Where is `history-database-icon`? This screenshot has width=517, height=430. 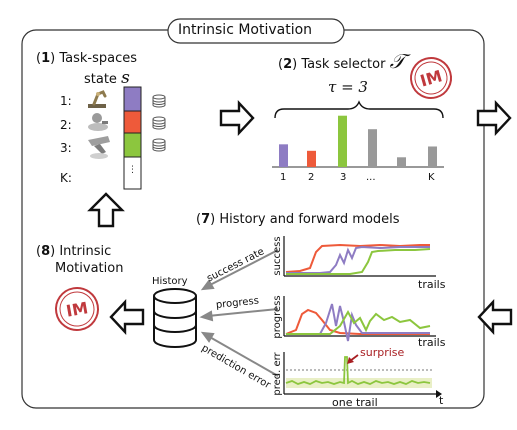 history-database-icon is located at coordinates (175, 318).